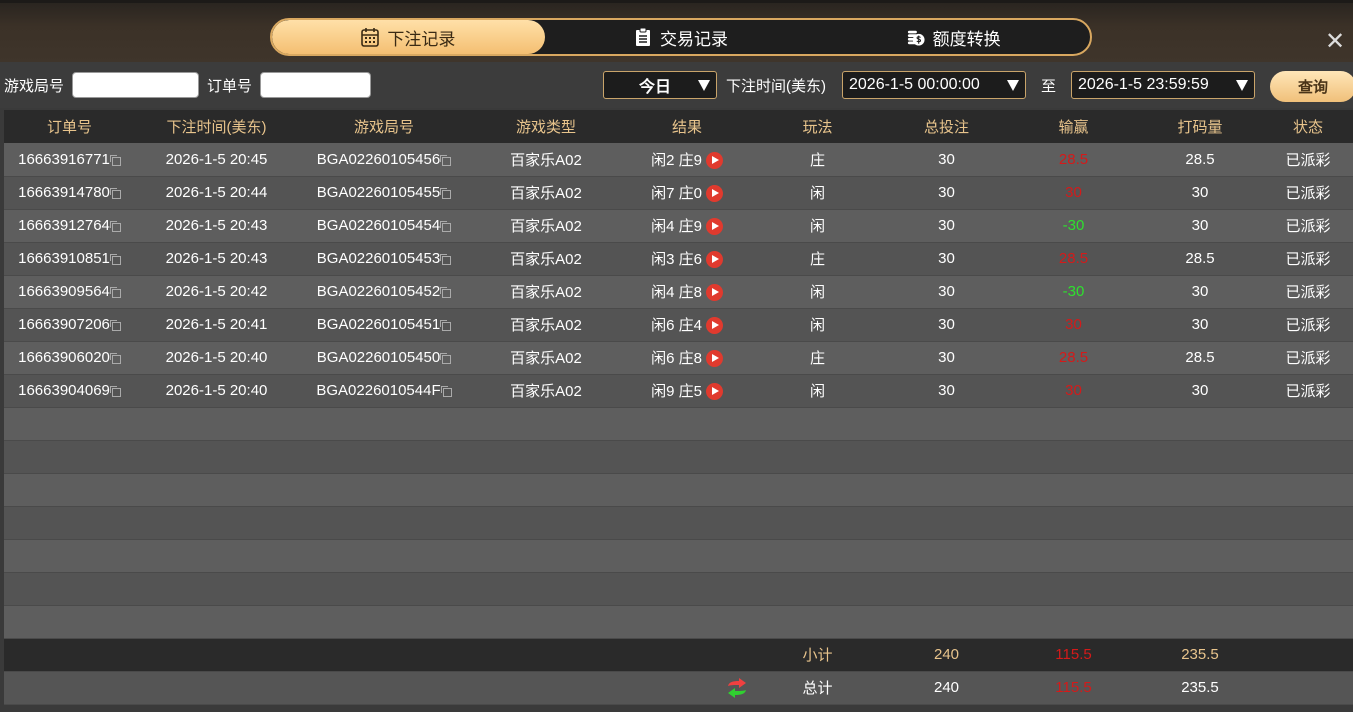 Image resolution: width=1353 pixels, height=712 pixels. I want to click on subtotal-turnover: 235.5, so click(1200, 655).